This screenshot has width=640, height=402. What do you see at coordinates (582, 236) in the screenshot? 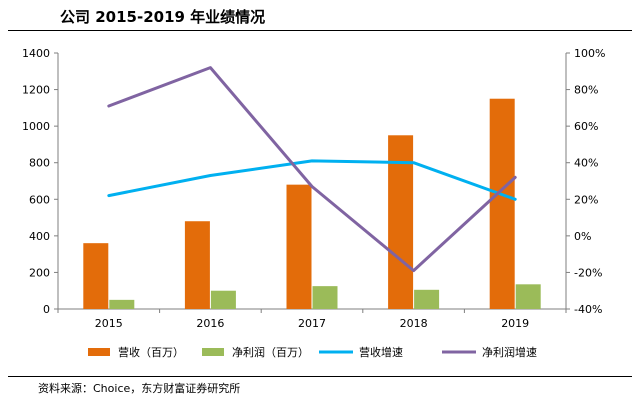
I see `y-right-tick-label: 0%` at bounding box center [582, 236].